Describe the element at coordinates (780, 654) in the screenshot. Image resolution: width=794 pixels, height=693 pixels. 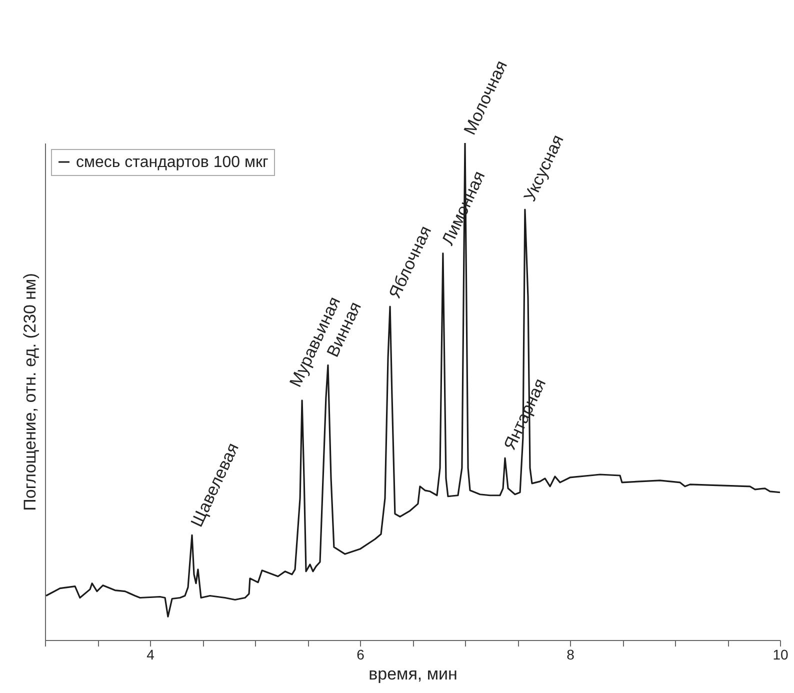
I see `x-tick-label: 10` at that location.